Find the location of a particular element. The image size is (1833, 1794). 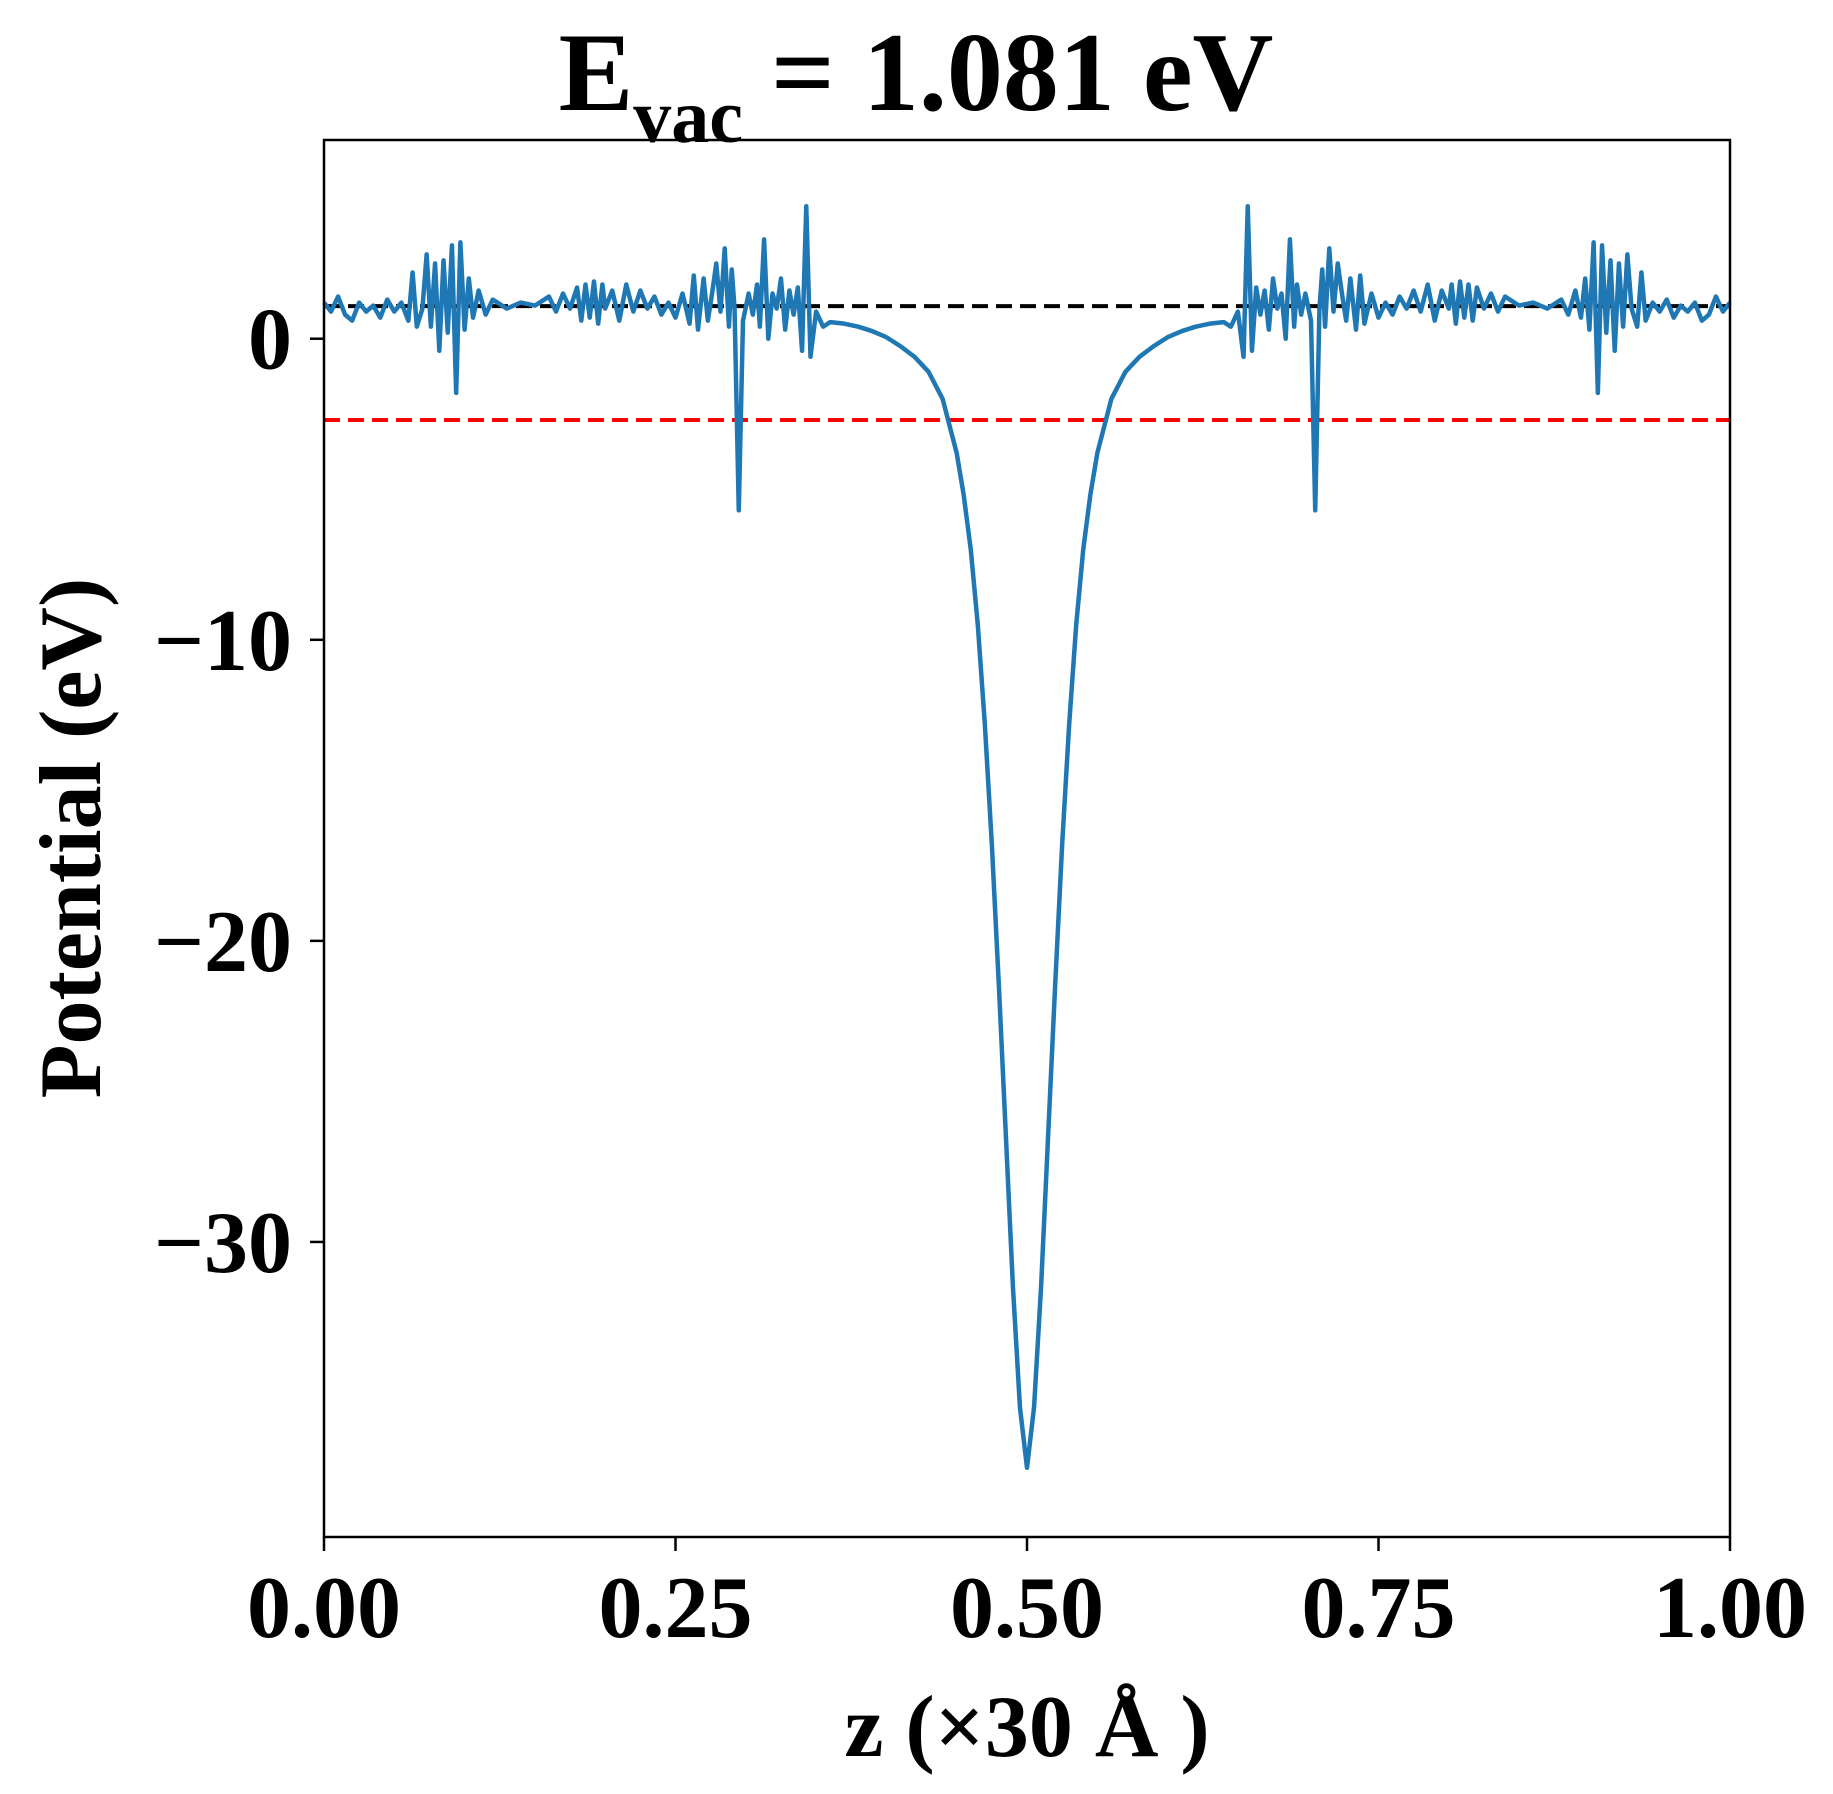

x-tick-label-3: 0.75 is located at coordinates (1379, 1608).